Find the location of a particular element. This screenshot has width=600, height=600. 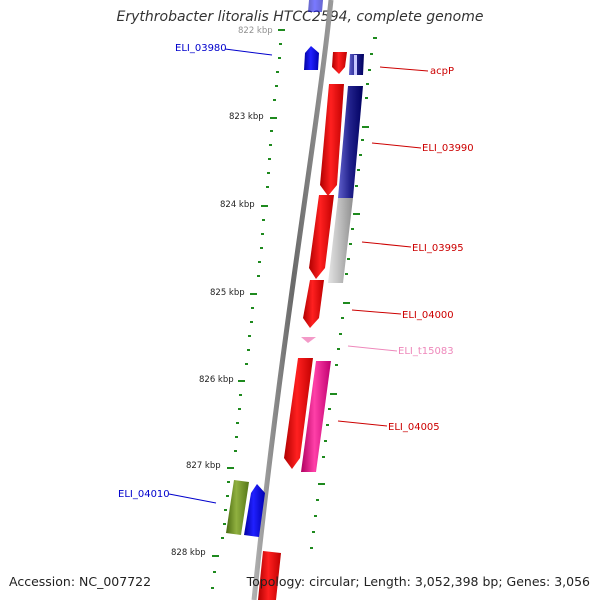

gene-label-ELI_03995: ELI_03995 is located at coordinates (438, 248).